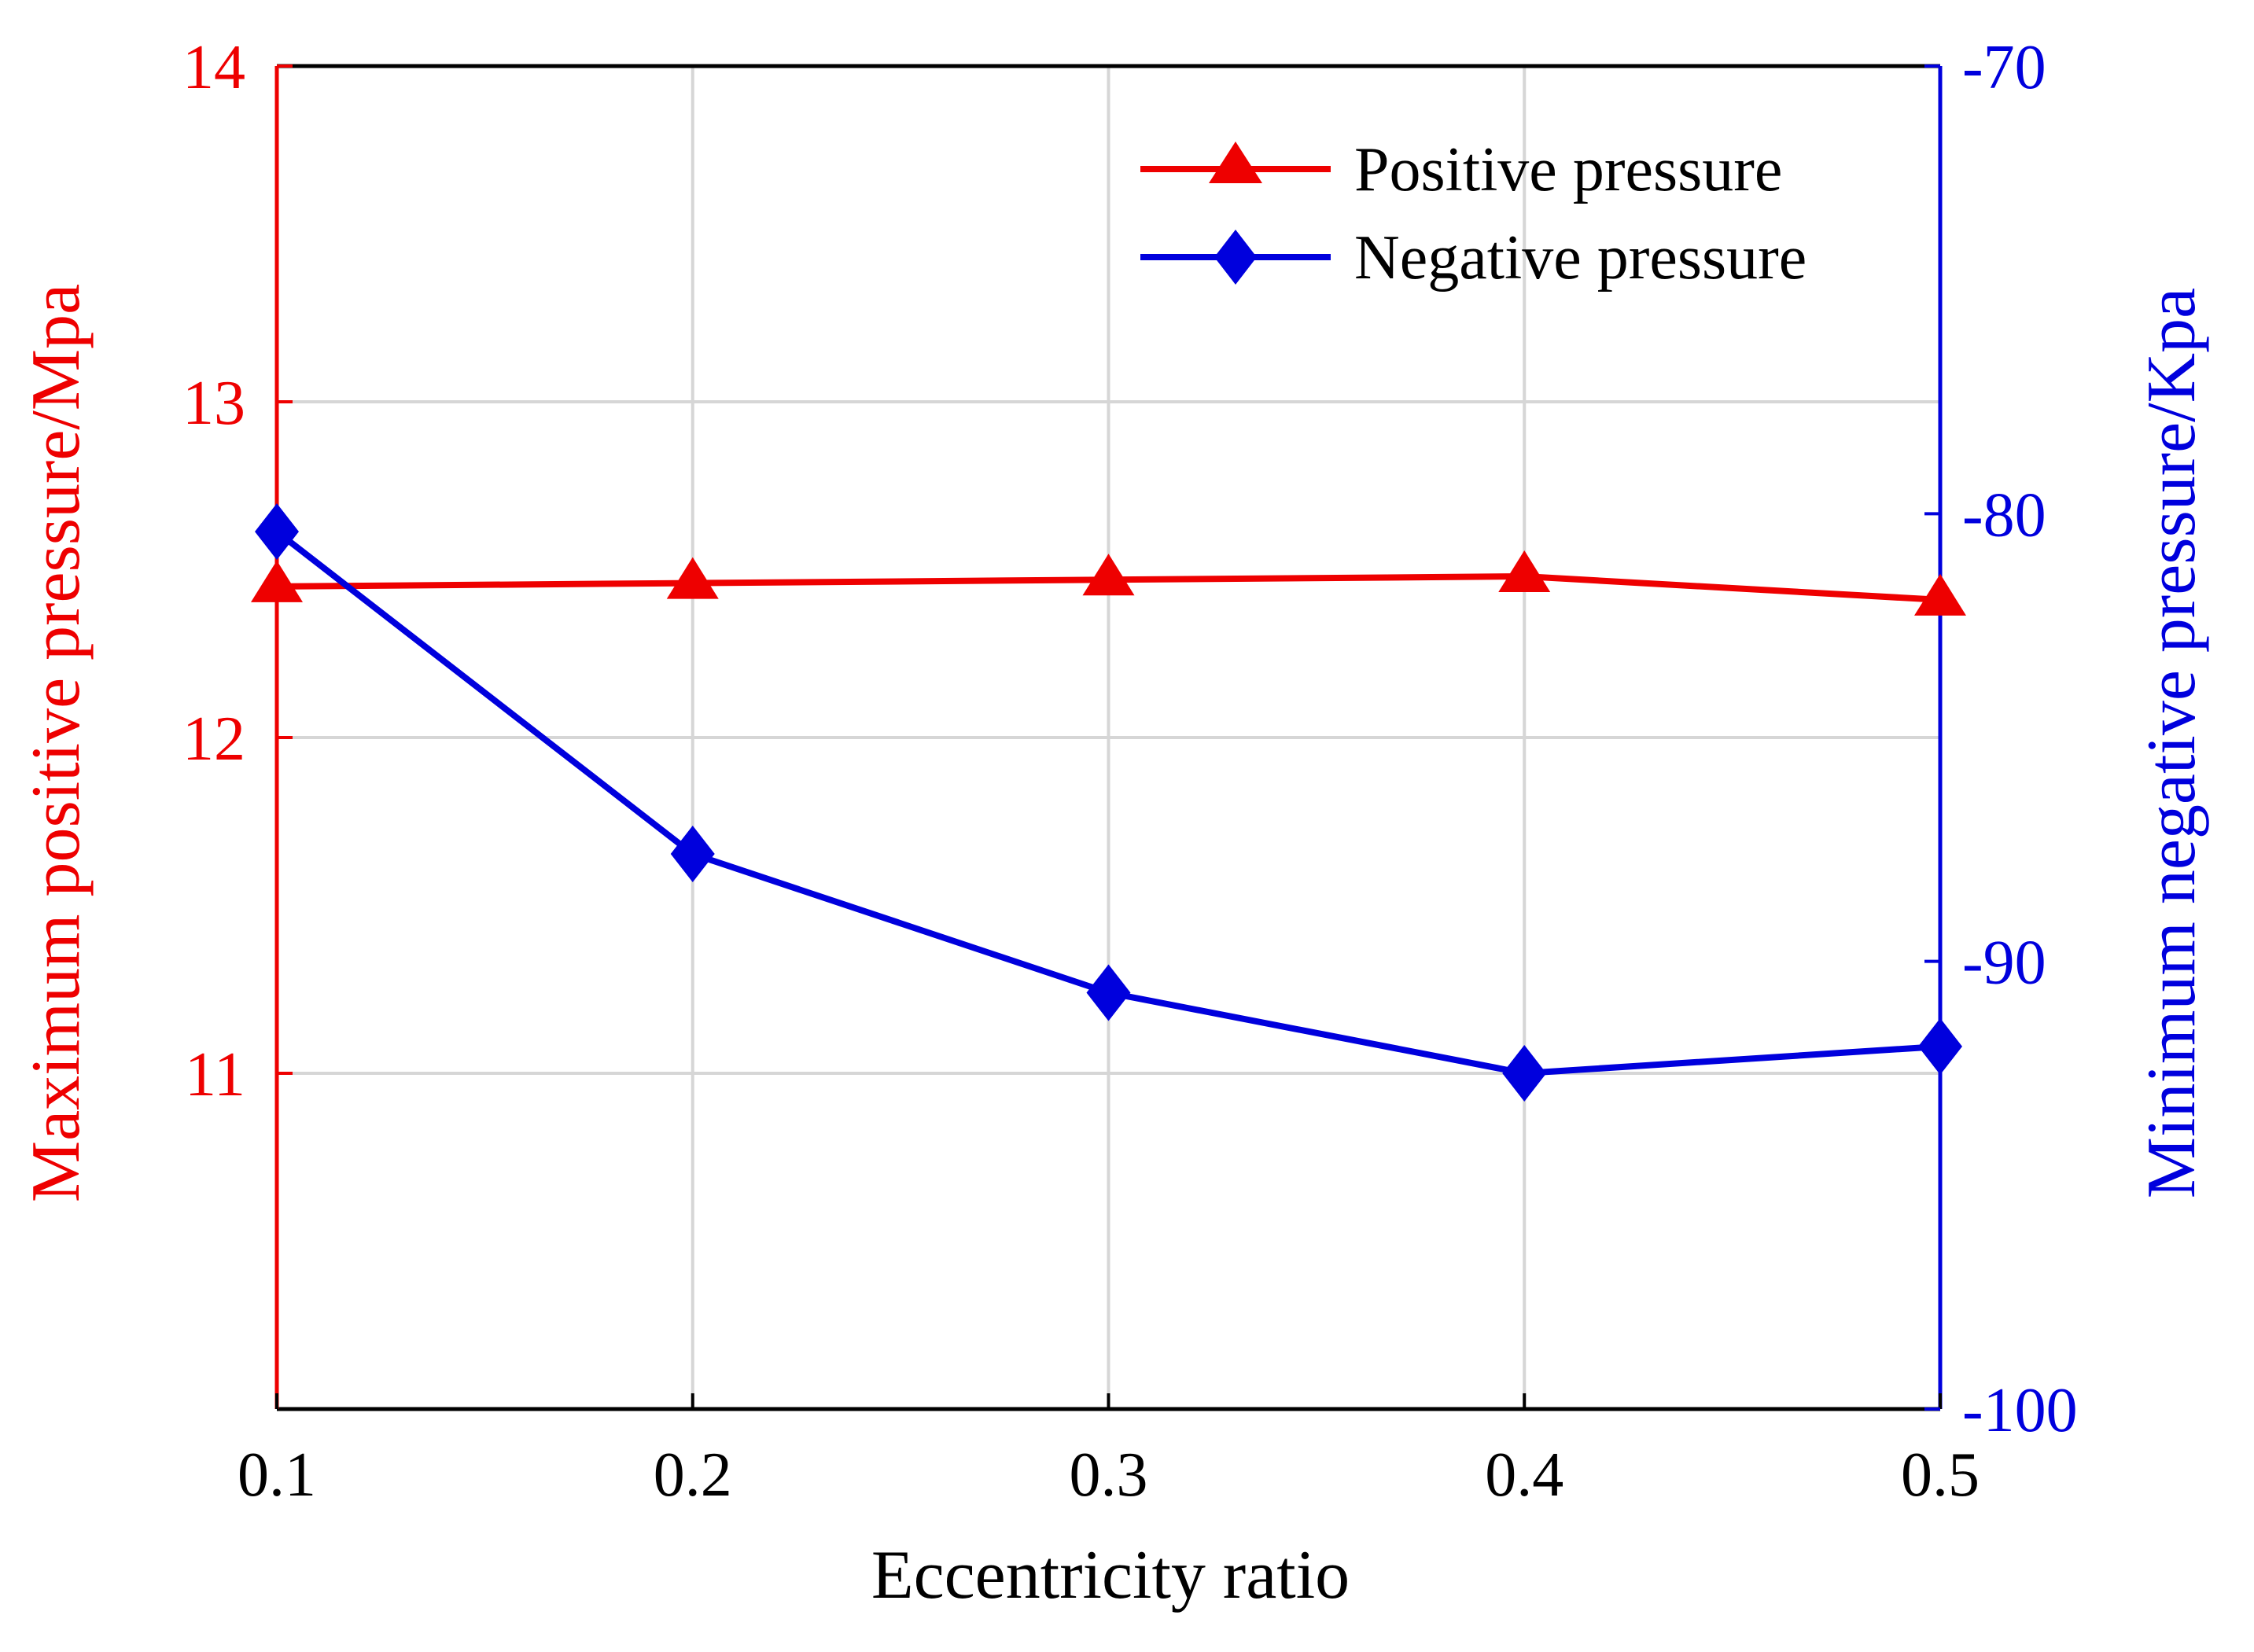 This screenshot has height=1652, width=2254. I want to click on legend-label-negative: Negative pressure, so click(1580, 258).